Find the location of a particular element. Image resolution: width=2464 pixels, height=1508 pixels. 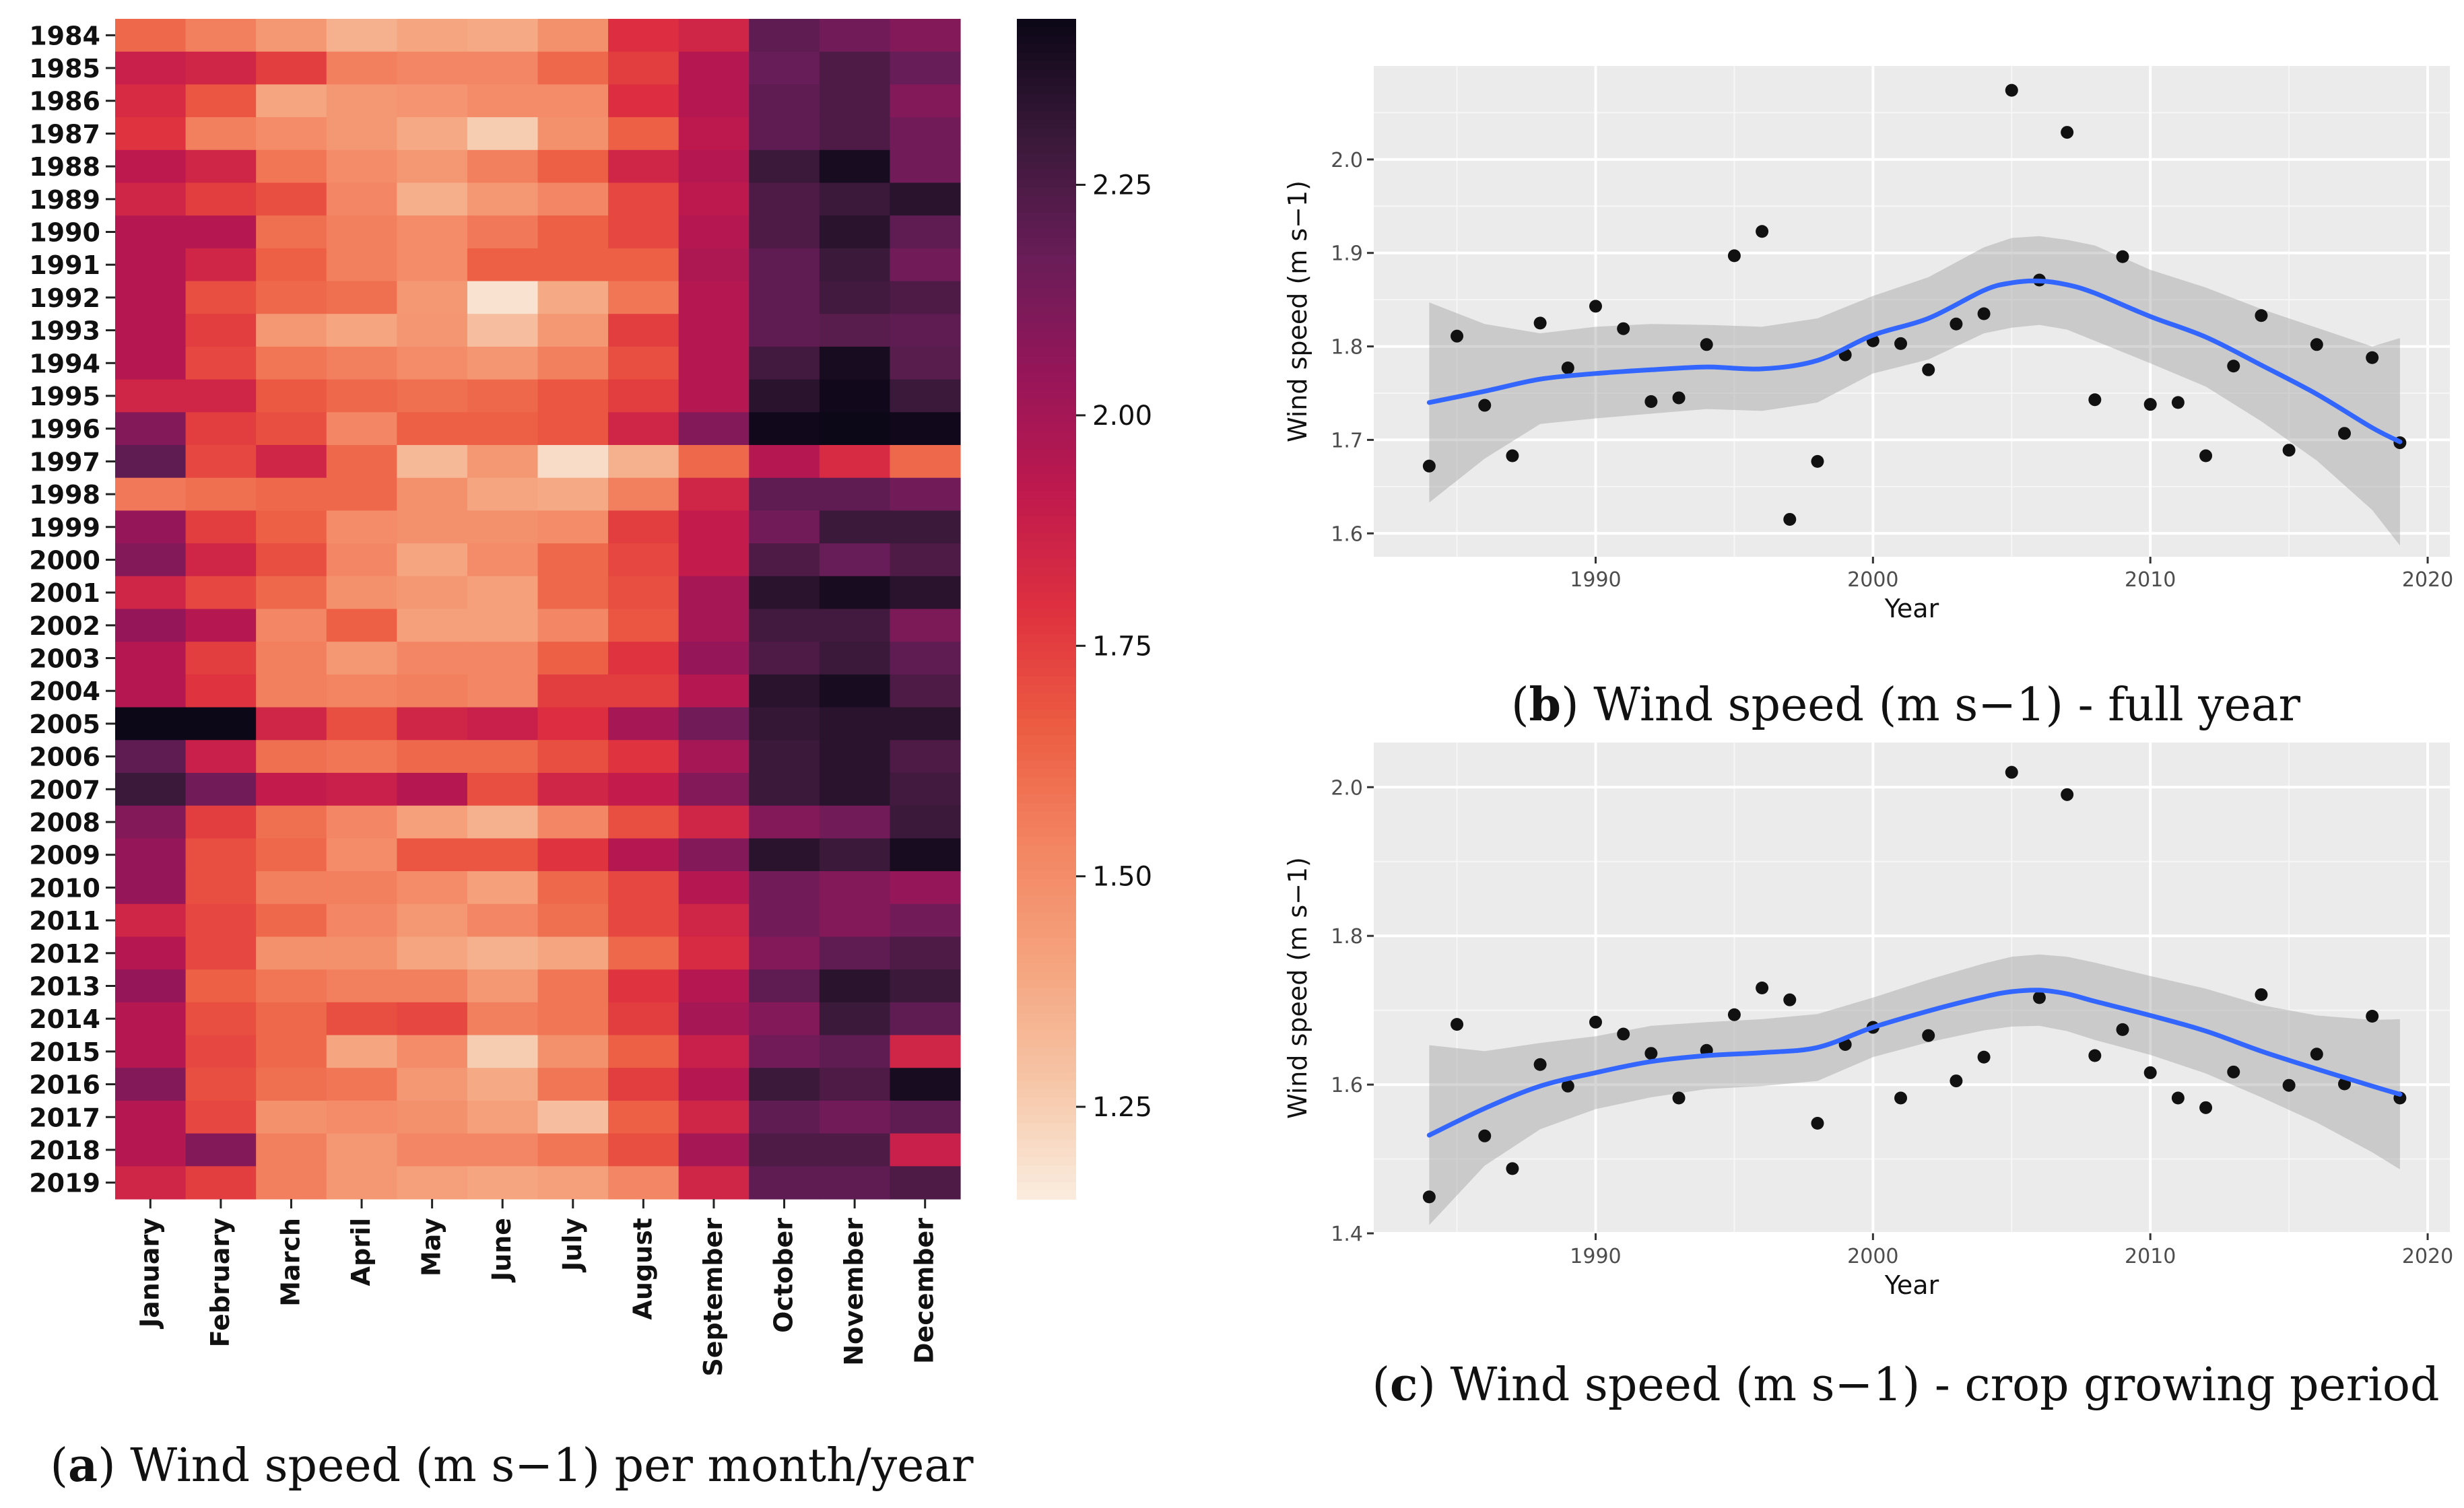

column-label: January is located at coordinates (149, 1274).